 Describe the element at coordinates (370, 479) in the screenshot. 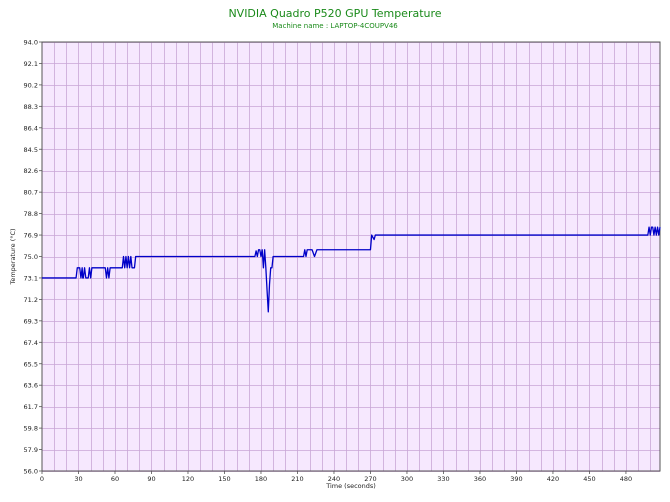

I see `x-tick-label: 270` at that location.